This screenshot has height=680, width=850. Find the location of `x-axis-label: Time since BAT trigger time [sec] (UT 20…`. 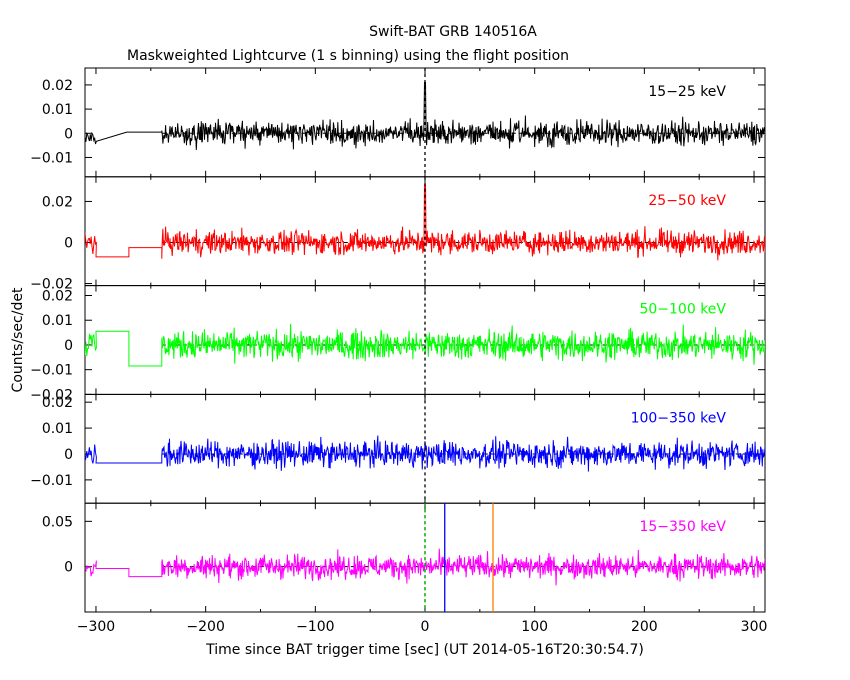

x-axis-label: Time since BAT trigger time [sec] (UT 20… is located at coordinates (424, 650).